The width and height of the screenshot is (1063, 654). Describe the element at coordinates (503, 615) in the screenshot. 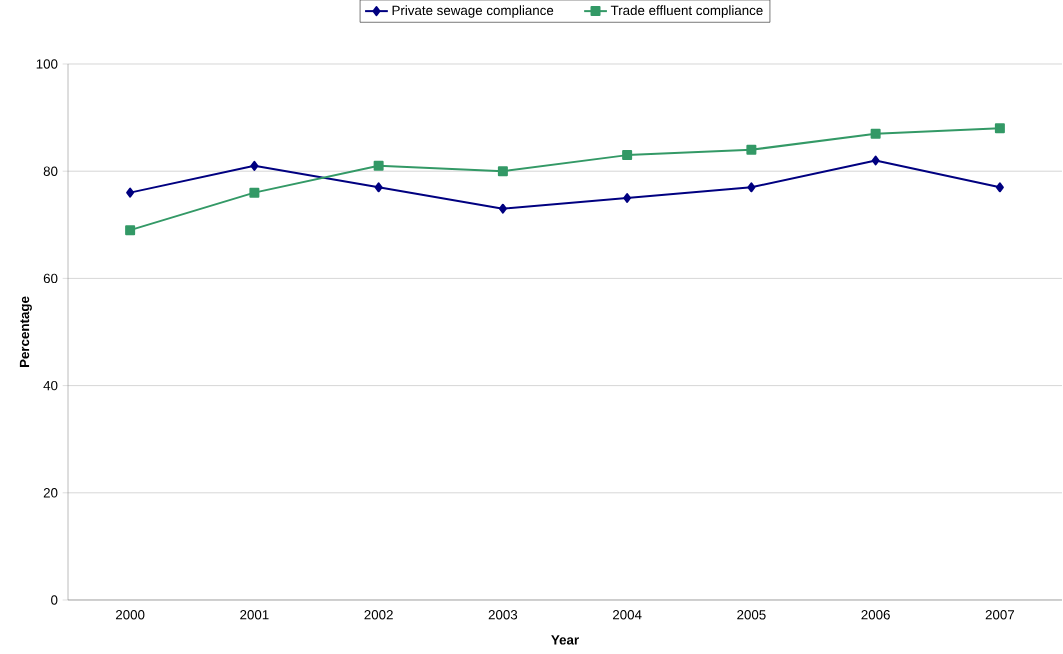

I see `x-tick-label: 2003` at that location.